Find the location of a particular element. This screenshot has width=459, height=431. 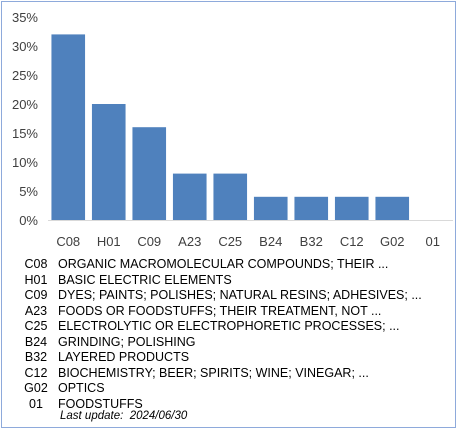

y-tick-label: 25% is located at coordinates (25, 75).